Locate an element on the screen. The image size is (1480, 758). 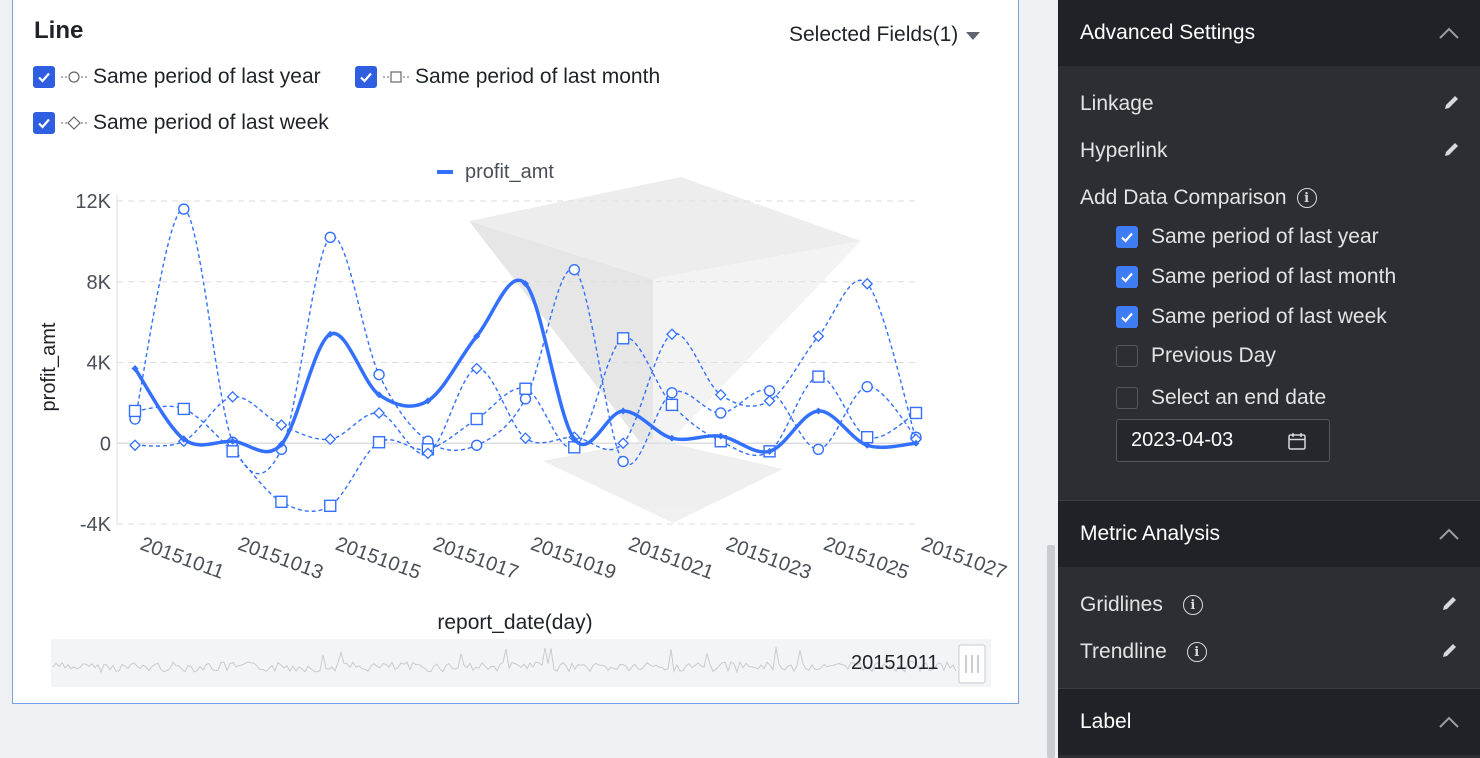
trendline-row: Trendline i is located at coordinates (1143, 652).